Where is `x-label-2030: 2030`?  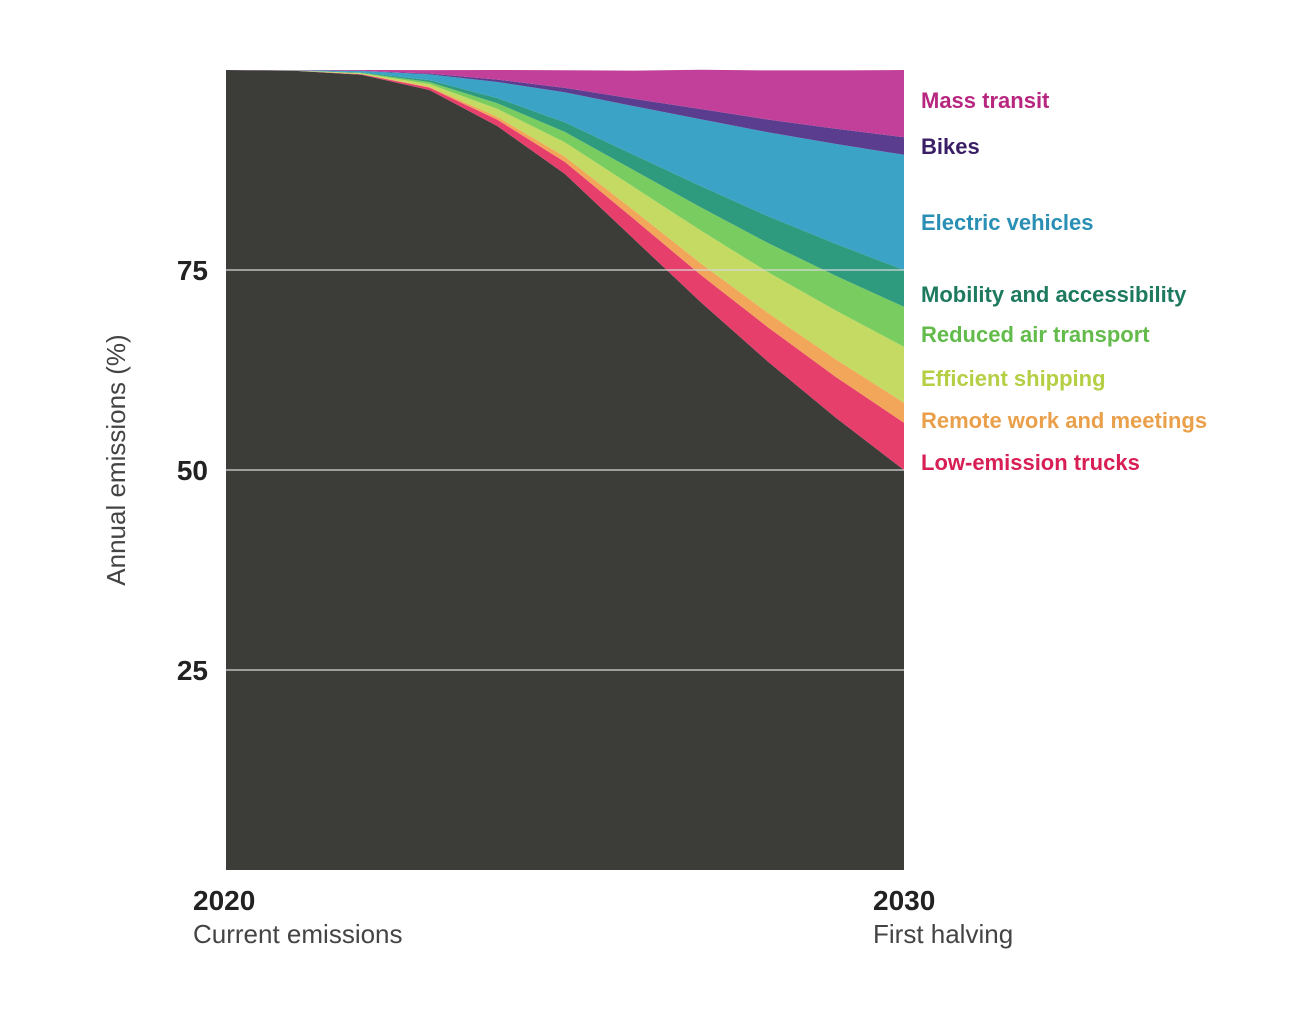
x-label-2030: 2030 is located at coordinates (904, 900).